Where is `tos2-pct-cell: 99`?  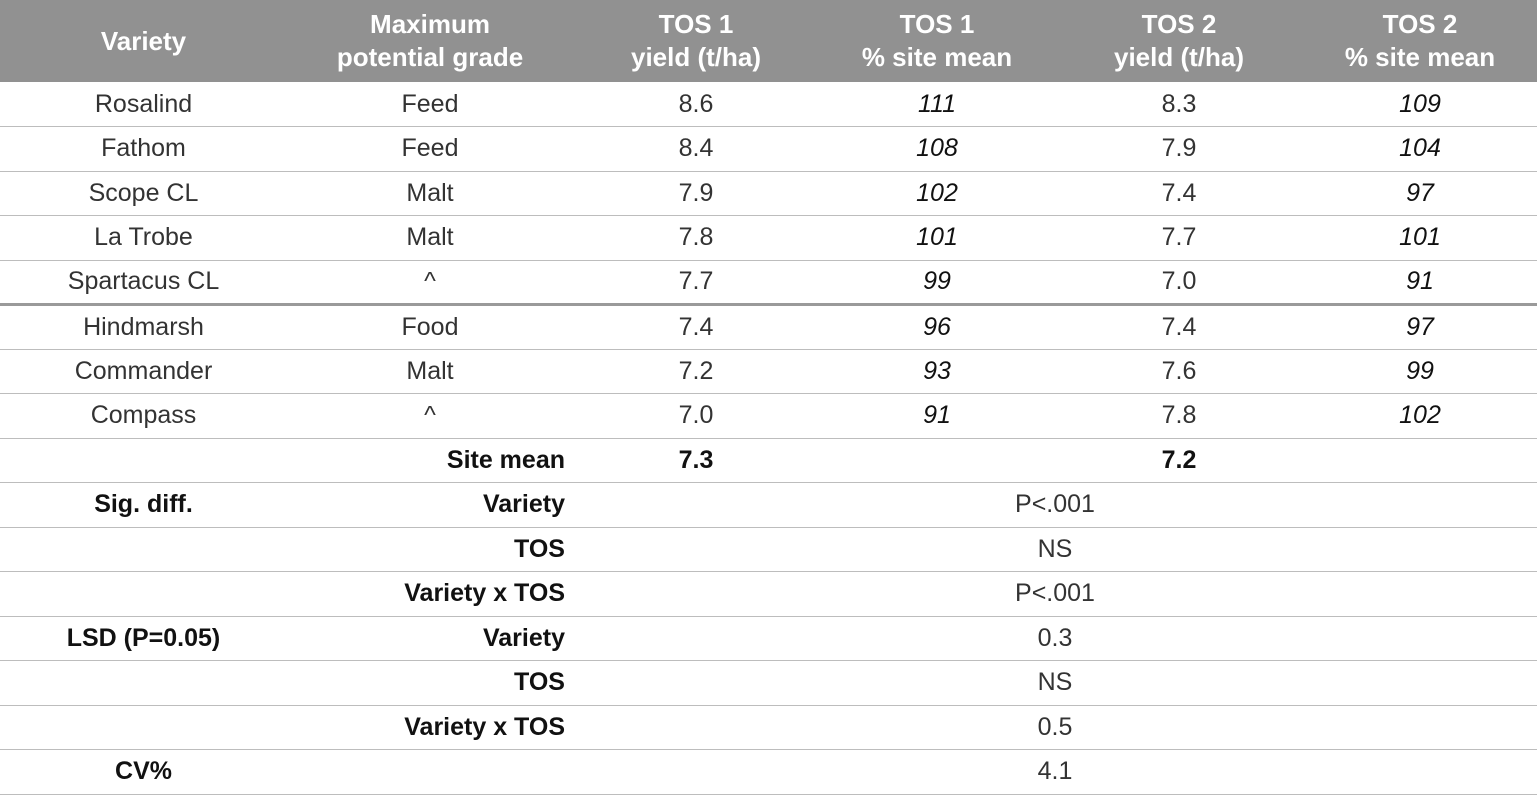
tos2-pct-cell: 99 is located at coordinates (1420, 371).